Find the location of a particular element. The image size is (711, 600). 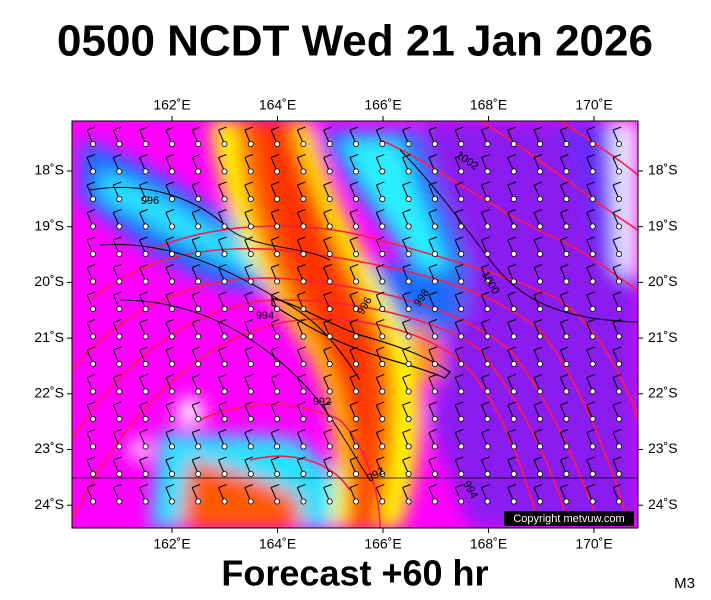

lon-label-top: 170˚E is located at coordinates (593, 105).